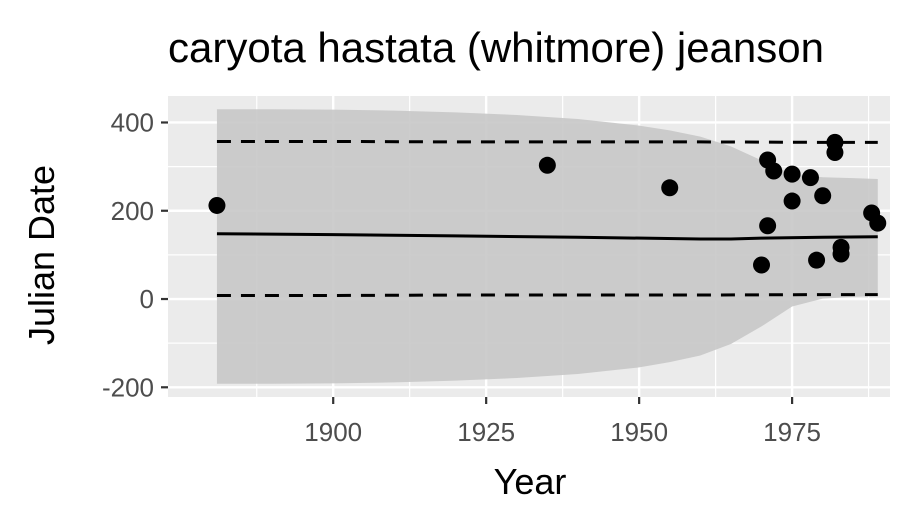 The image size is (913, 527). I want to click on x-tick-label: 1900, so click(333, 432).